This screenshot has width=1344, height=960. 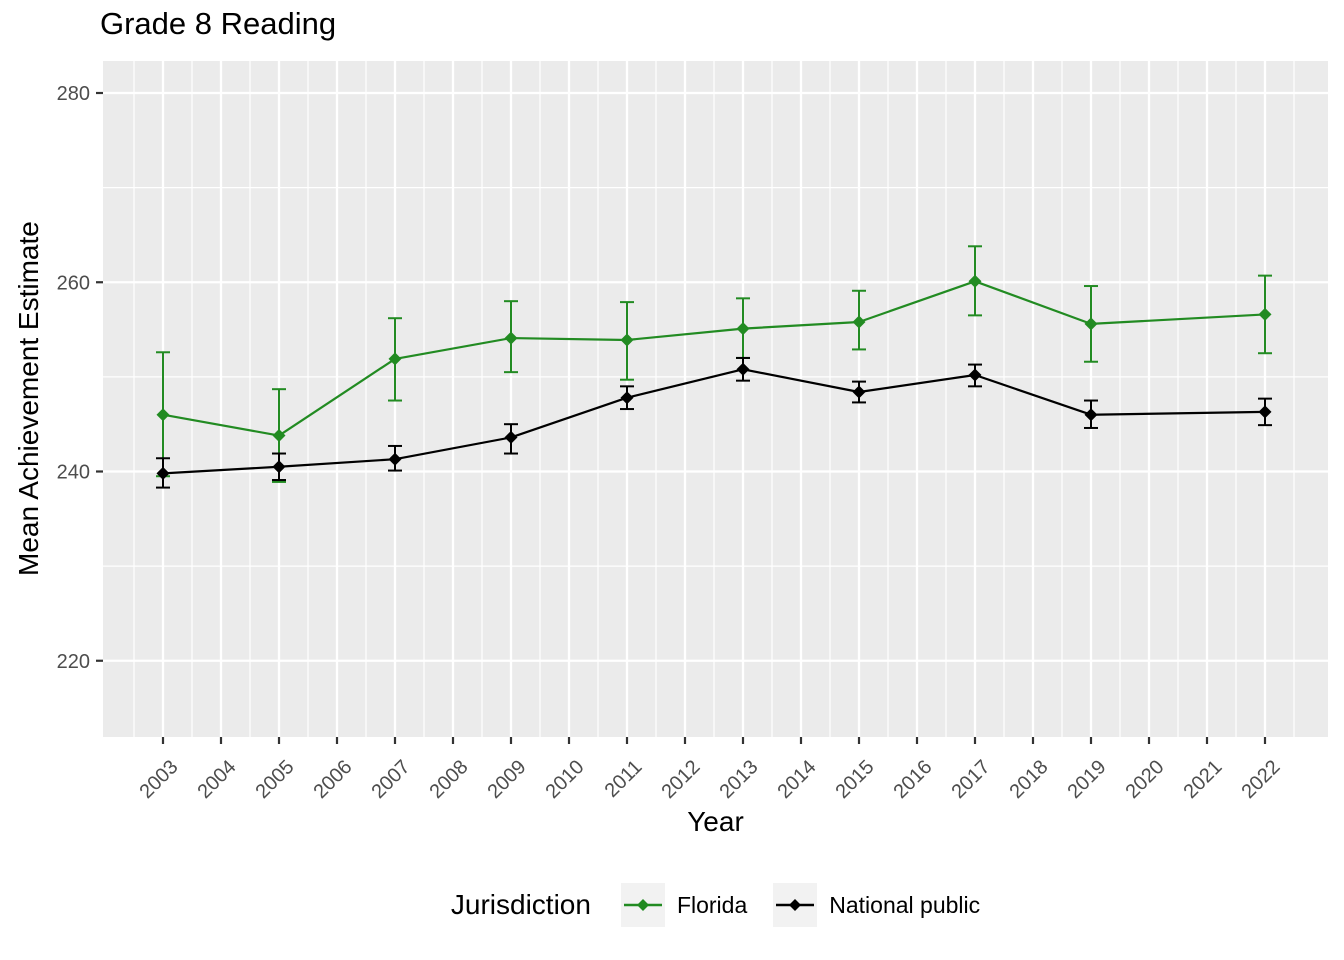 I want to click on y-tick-label: 260, so click(x=73, y=283).